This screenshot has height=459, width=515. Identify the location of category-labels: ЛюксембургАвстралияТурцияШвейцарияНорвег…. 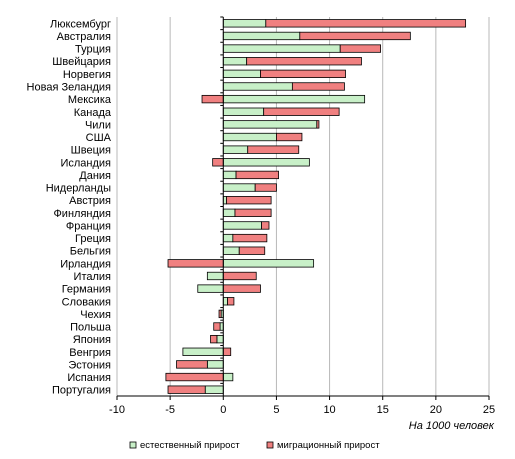
(69, 207).